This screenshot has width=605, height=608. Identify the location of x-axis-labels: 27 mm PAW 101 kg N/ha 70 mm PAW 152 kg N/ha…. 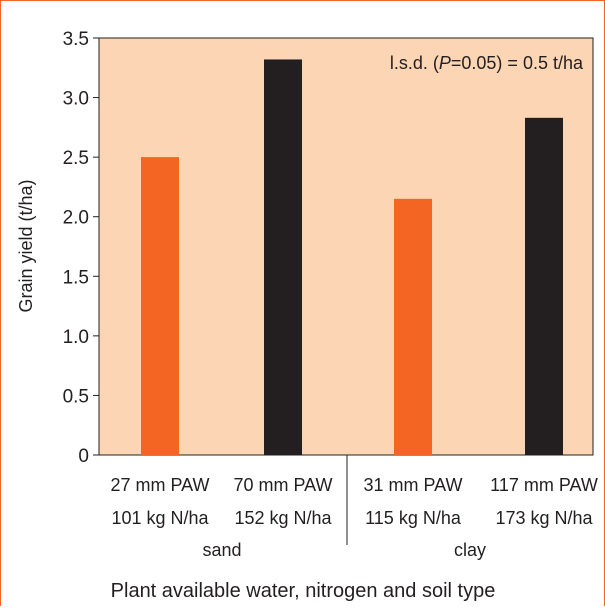
(353, 501).